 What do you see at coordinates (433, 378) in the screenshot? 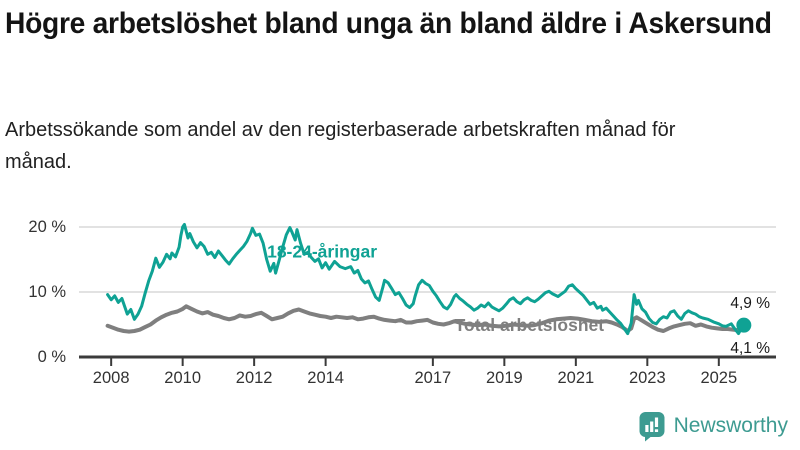
I see `x-tick-label: 2017` at bounding box center [433, 378].